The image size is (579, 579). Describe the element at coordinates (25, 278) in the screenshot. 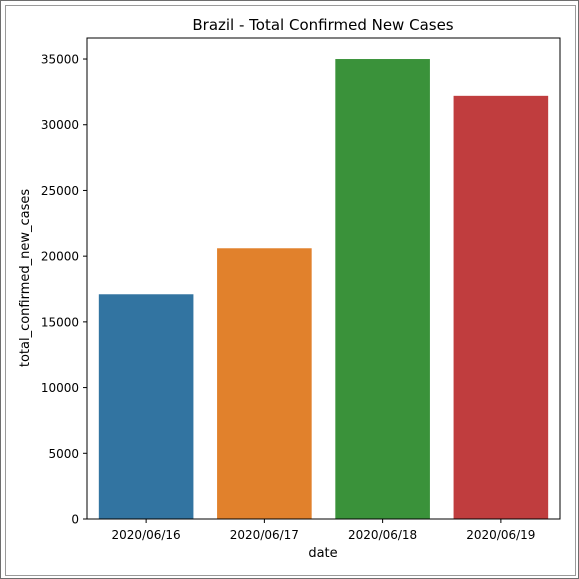

I see `y-axis-label: total_confirmed_new_cases` at that location.